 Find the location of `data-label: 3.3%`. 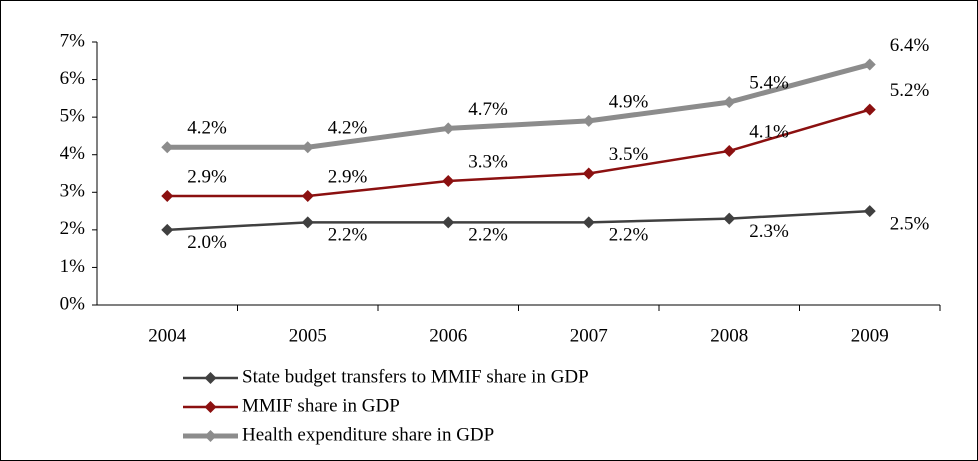

data-label: 3.3% is located at coordinates (488, 161).